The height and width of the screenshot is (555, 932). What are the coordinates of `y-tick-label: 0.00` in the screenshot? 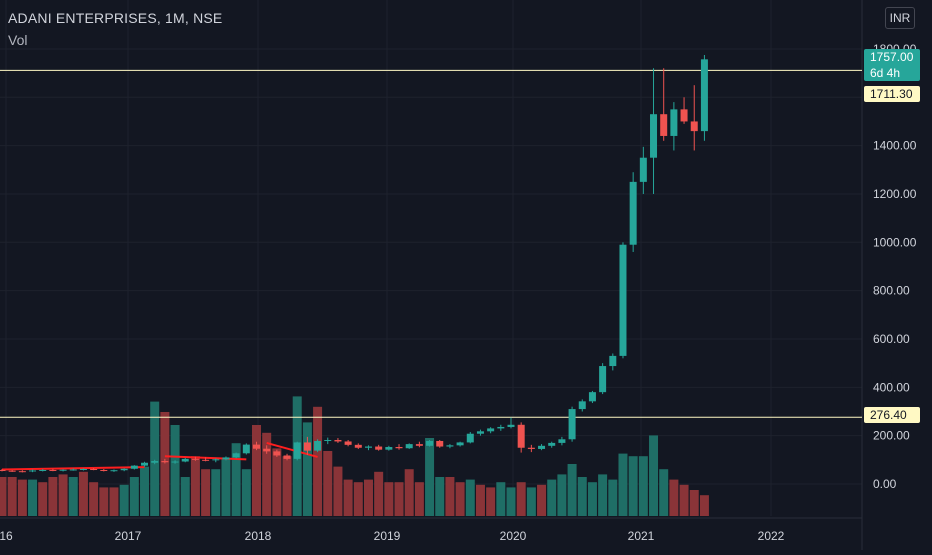 It's located at (885, 484).